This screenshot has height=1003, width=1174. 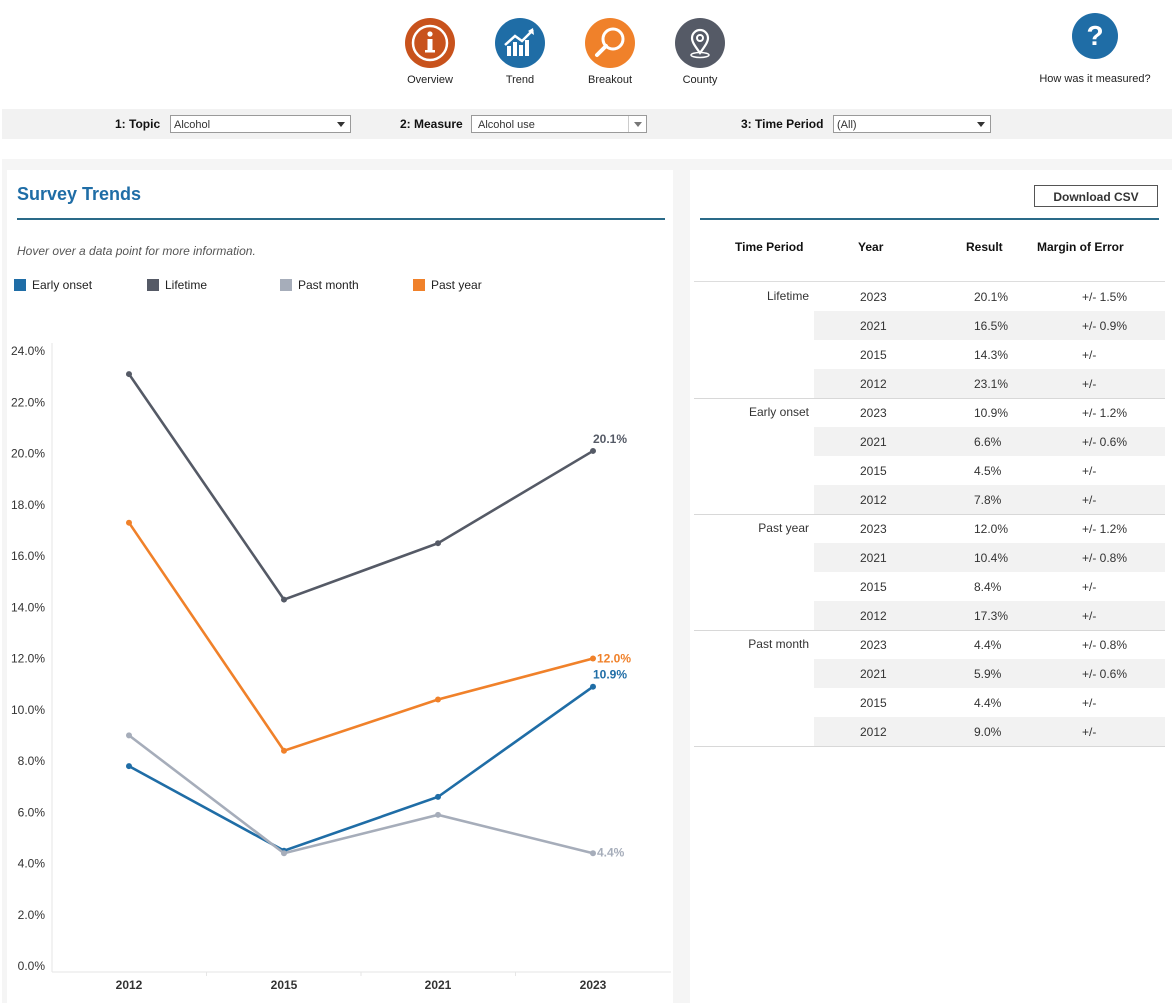 I want to click on result-cell: 17.3%, so click(x=991, y=616).